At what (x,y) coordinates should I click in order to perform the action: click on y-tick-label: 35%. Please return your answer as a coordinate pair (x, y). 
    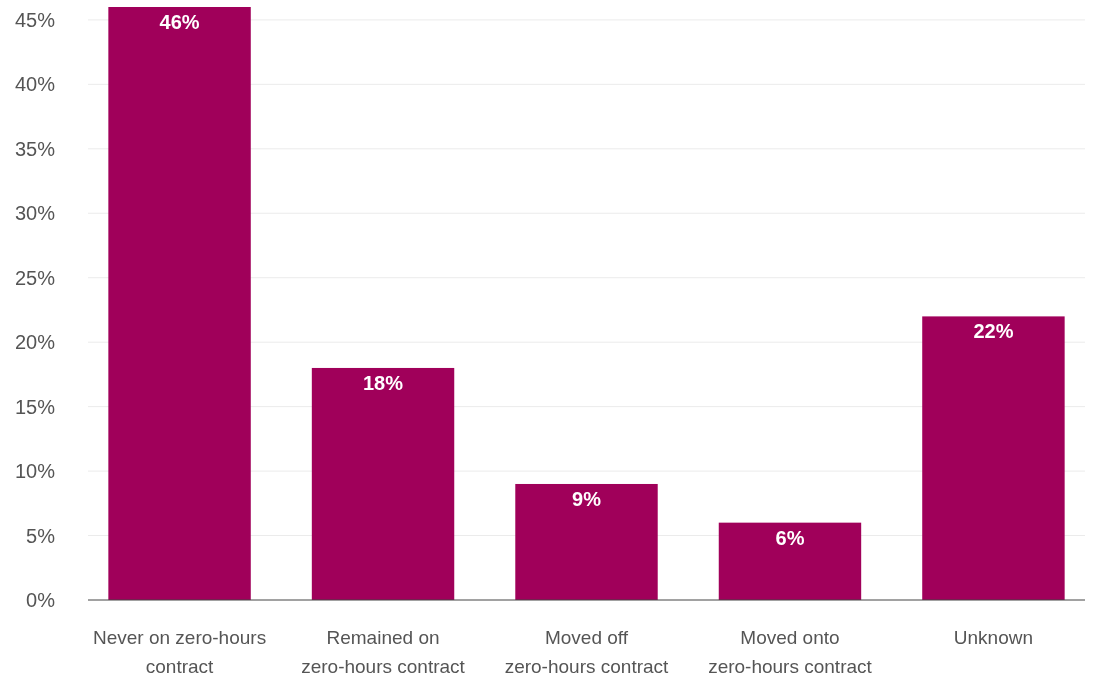
    Looking at the image, I should click on (35, 148).